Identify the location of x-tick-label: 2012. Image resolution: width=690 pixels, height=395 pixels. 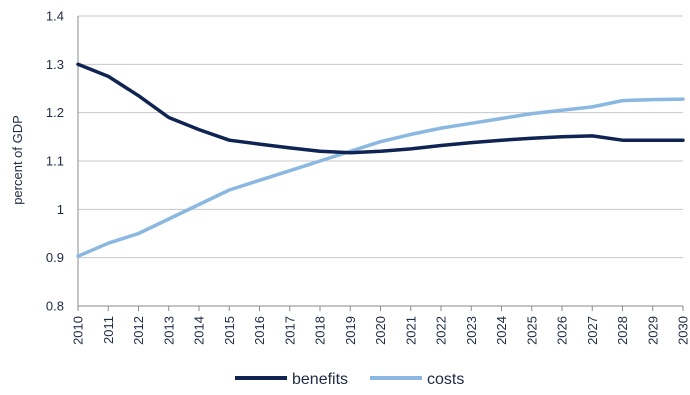
(138, 330).